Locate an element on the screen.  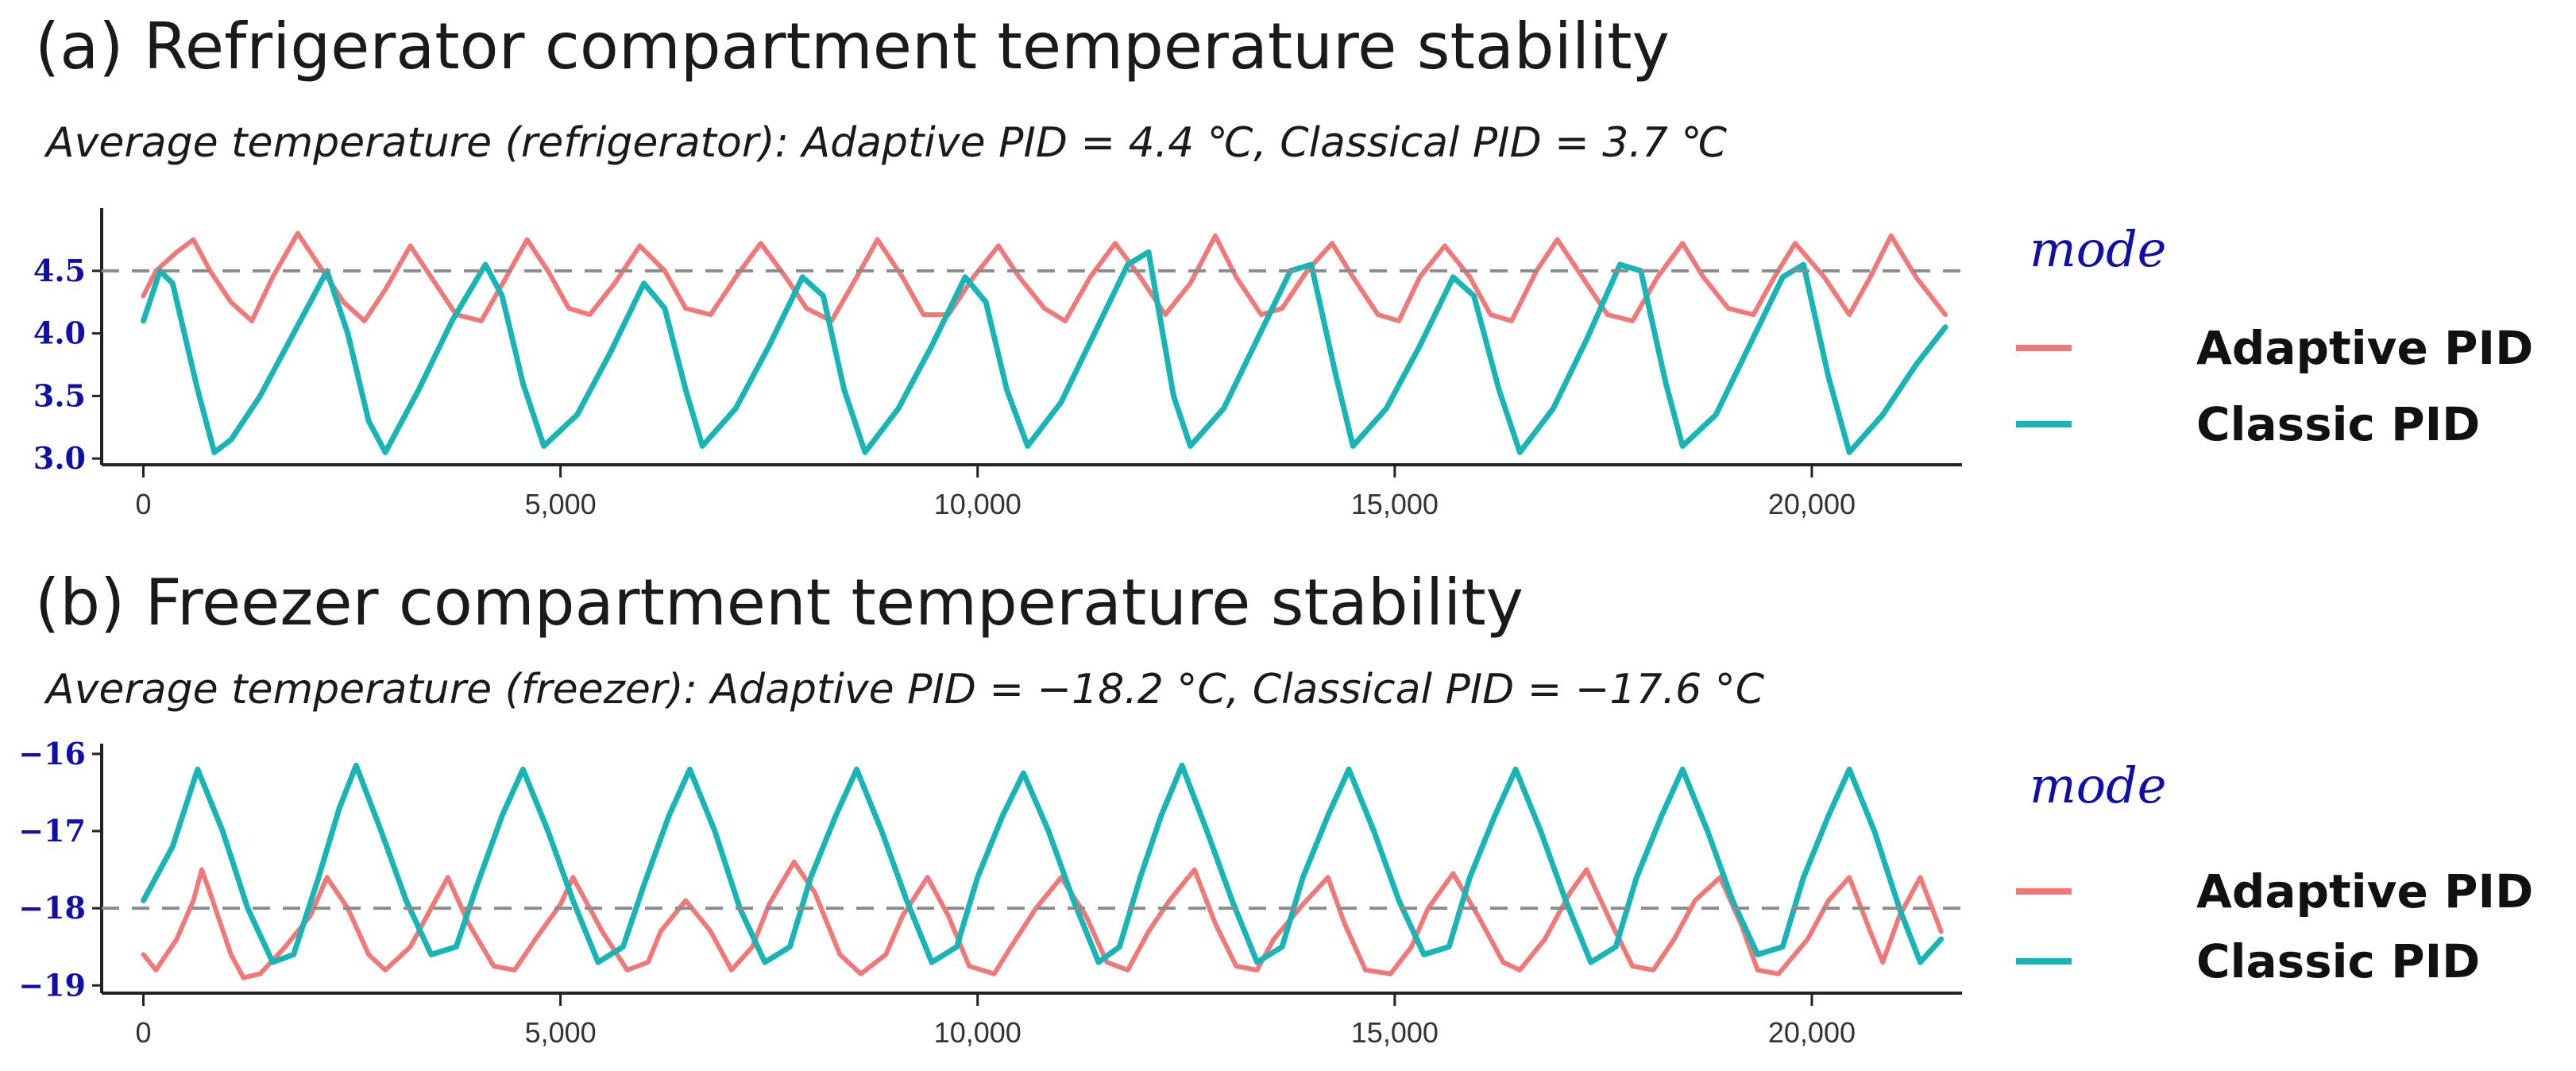
y-tick-label: −16 is located at coordinates (52, 753).